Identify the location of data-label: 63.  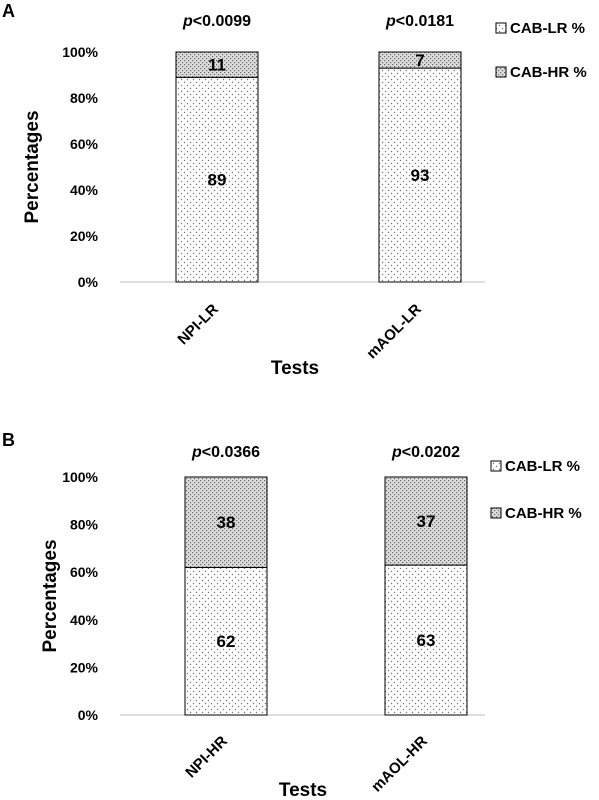
(426, 640).